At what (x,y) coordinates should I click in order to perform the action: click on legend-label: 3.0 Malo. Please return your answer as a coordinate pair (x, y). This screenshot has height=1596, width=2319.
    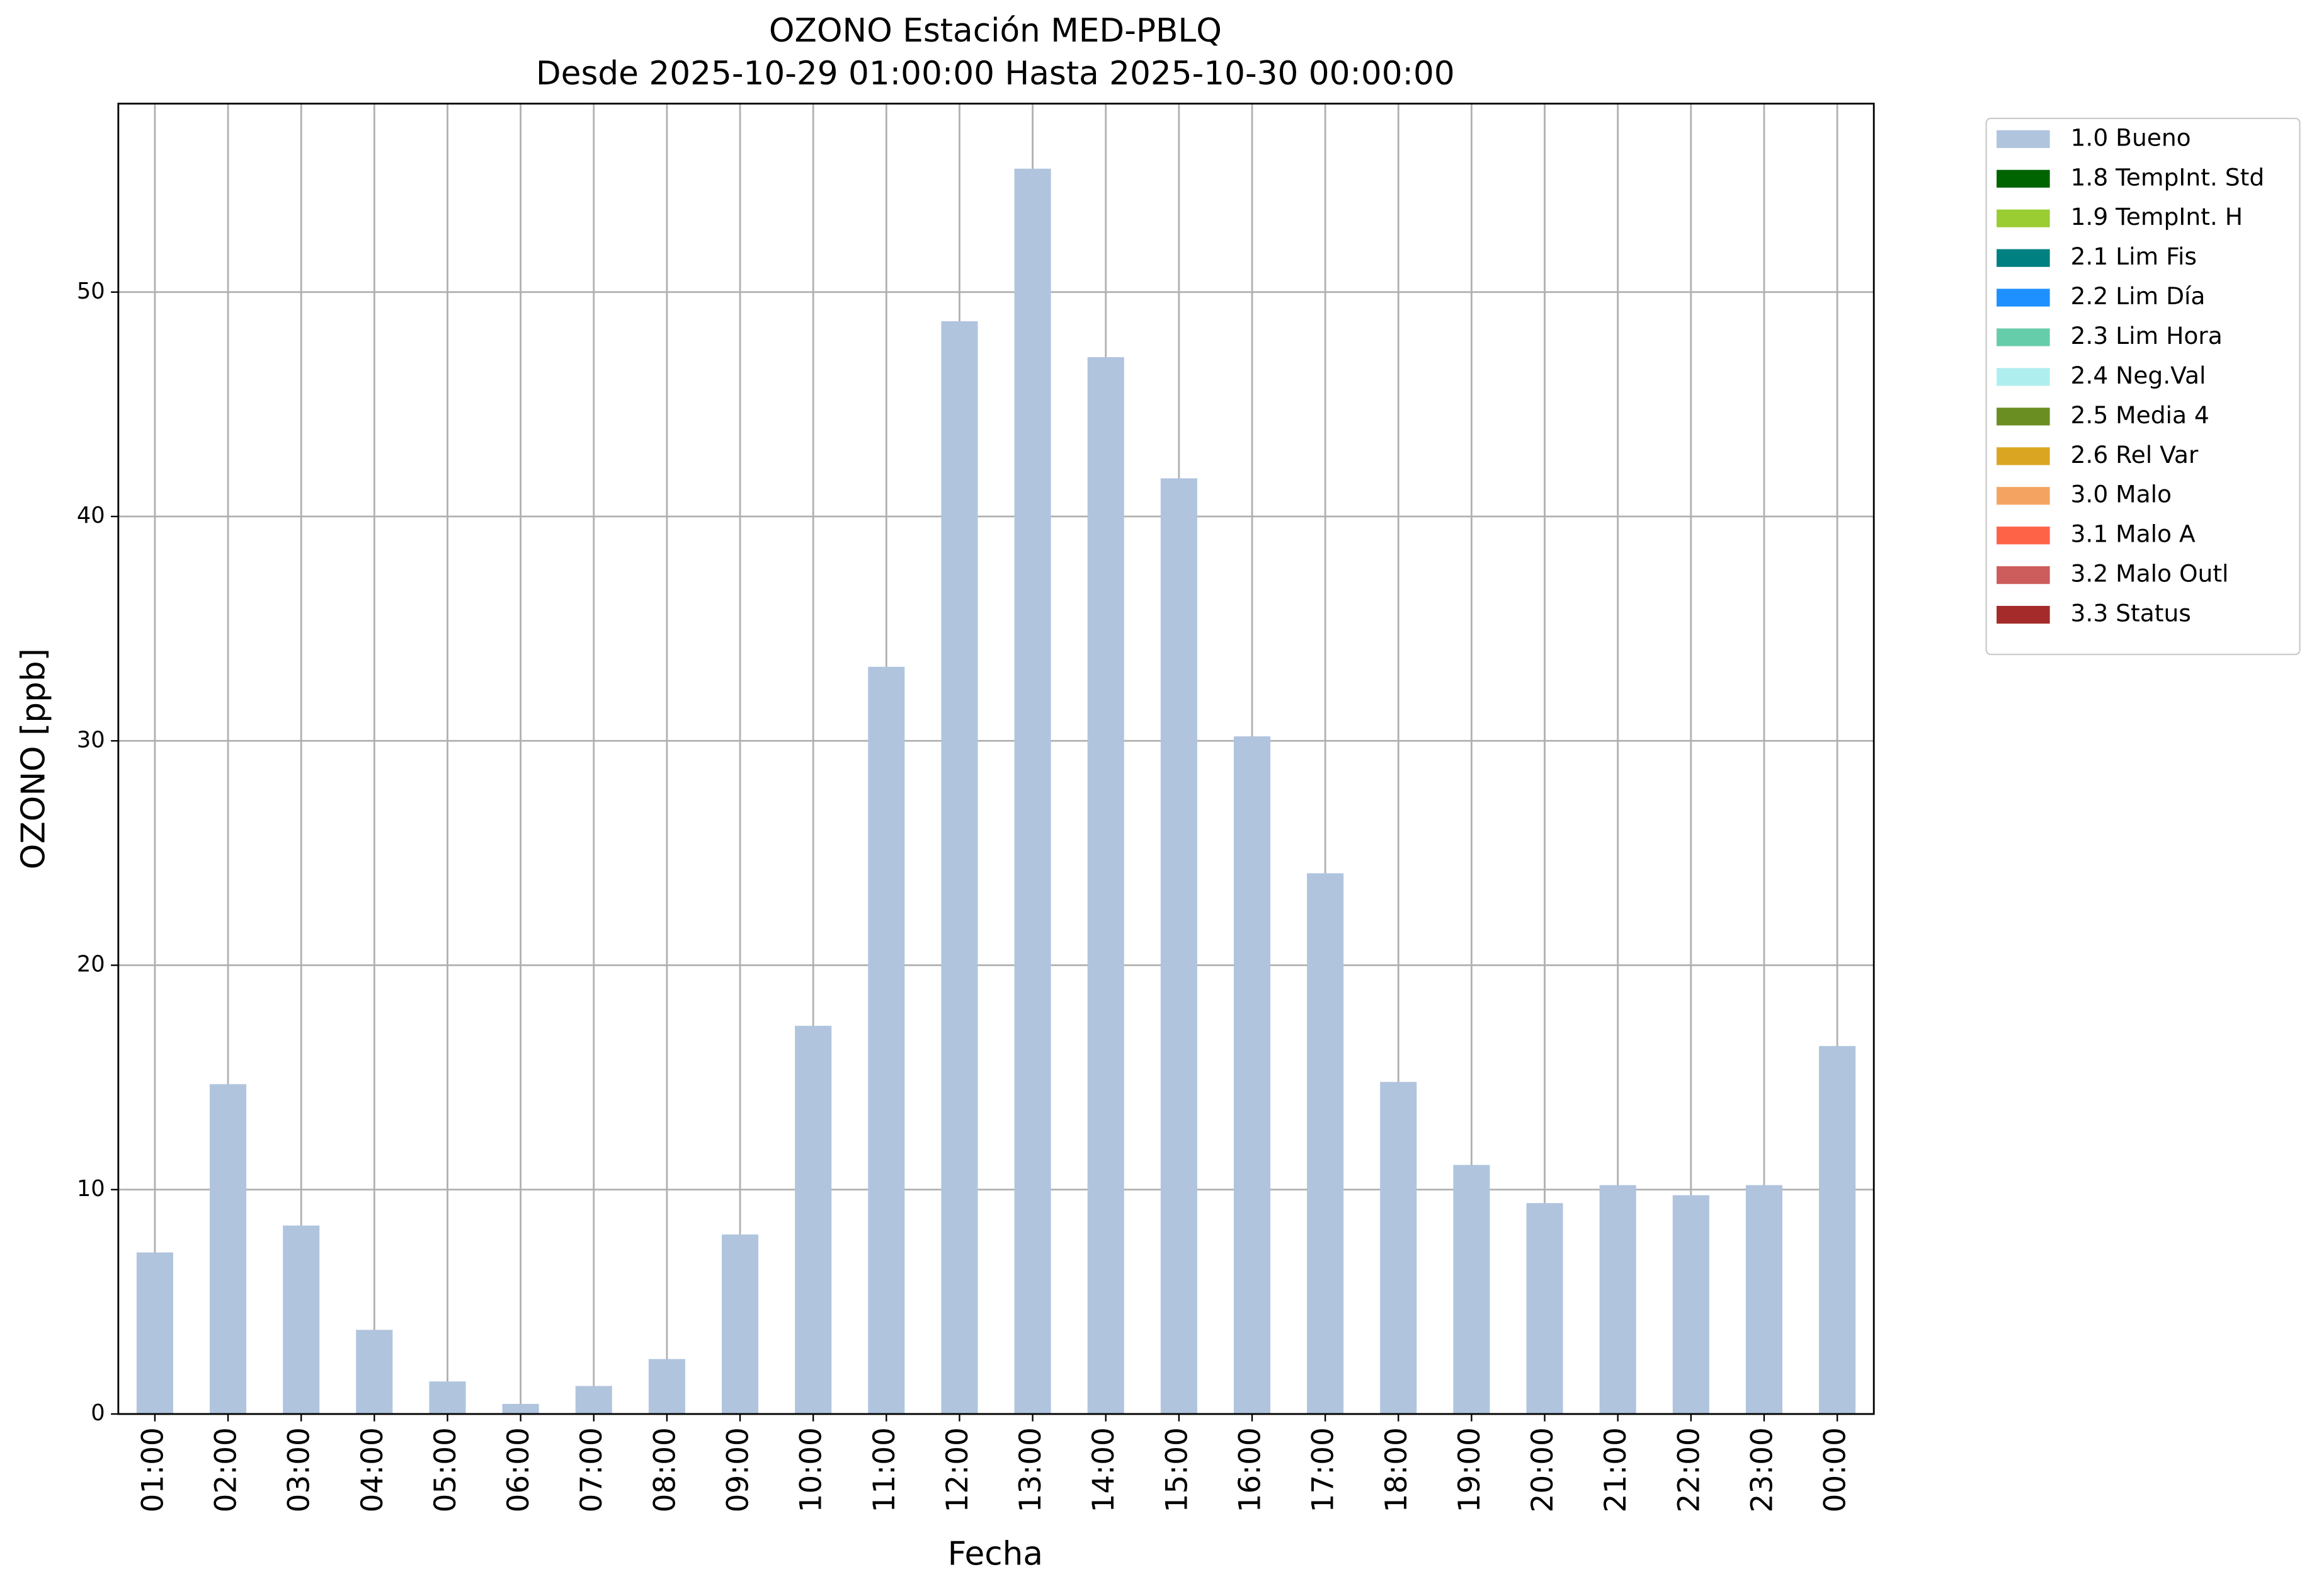
    Looking at the image, I should click on (2121, 494).